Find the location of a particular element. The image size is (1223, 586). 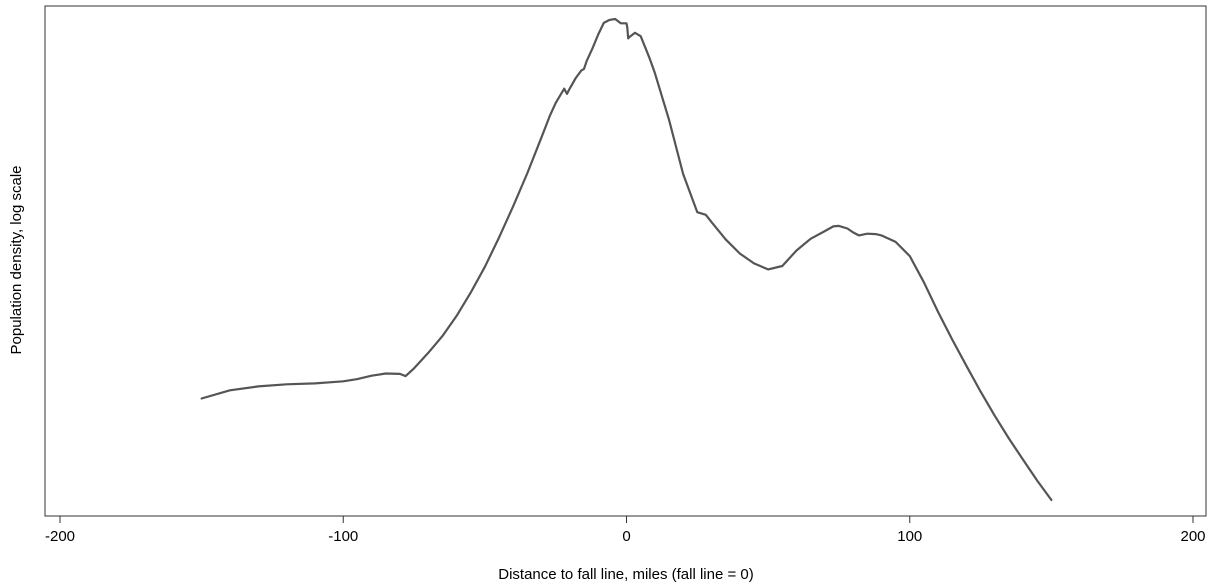

x-axis-ticks: -200 -100 0 100 200 is located at coordinates (625, 530).